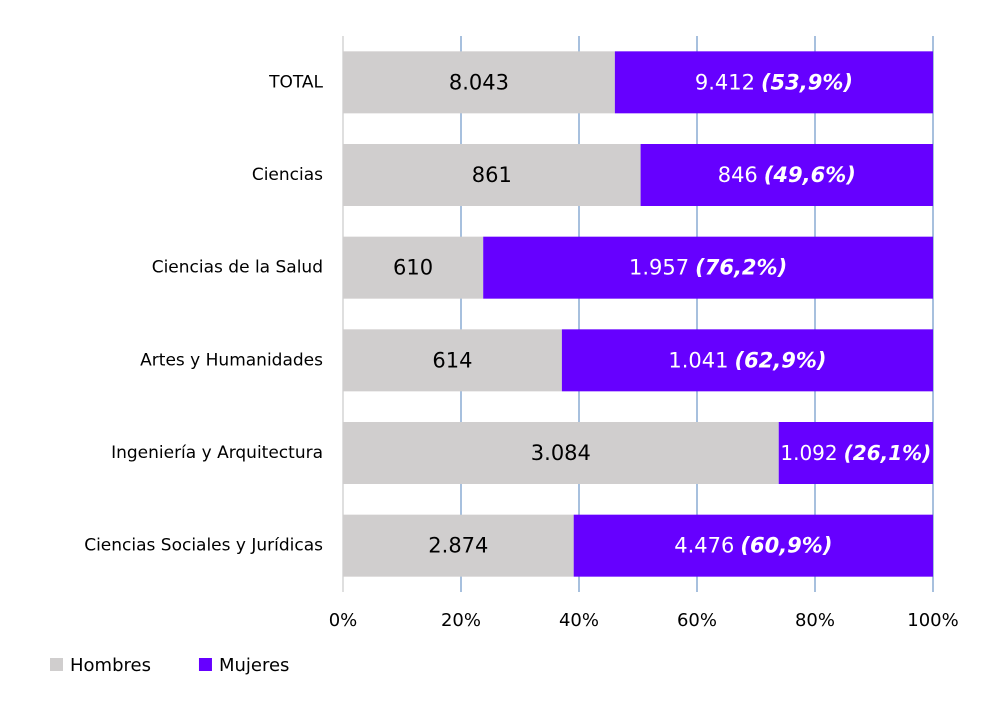 The image size is (981, 702). Describe the element at coordinates (815, 620) in the screenshot. I see `x-tick-label: 80%` at that location.